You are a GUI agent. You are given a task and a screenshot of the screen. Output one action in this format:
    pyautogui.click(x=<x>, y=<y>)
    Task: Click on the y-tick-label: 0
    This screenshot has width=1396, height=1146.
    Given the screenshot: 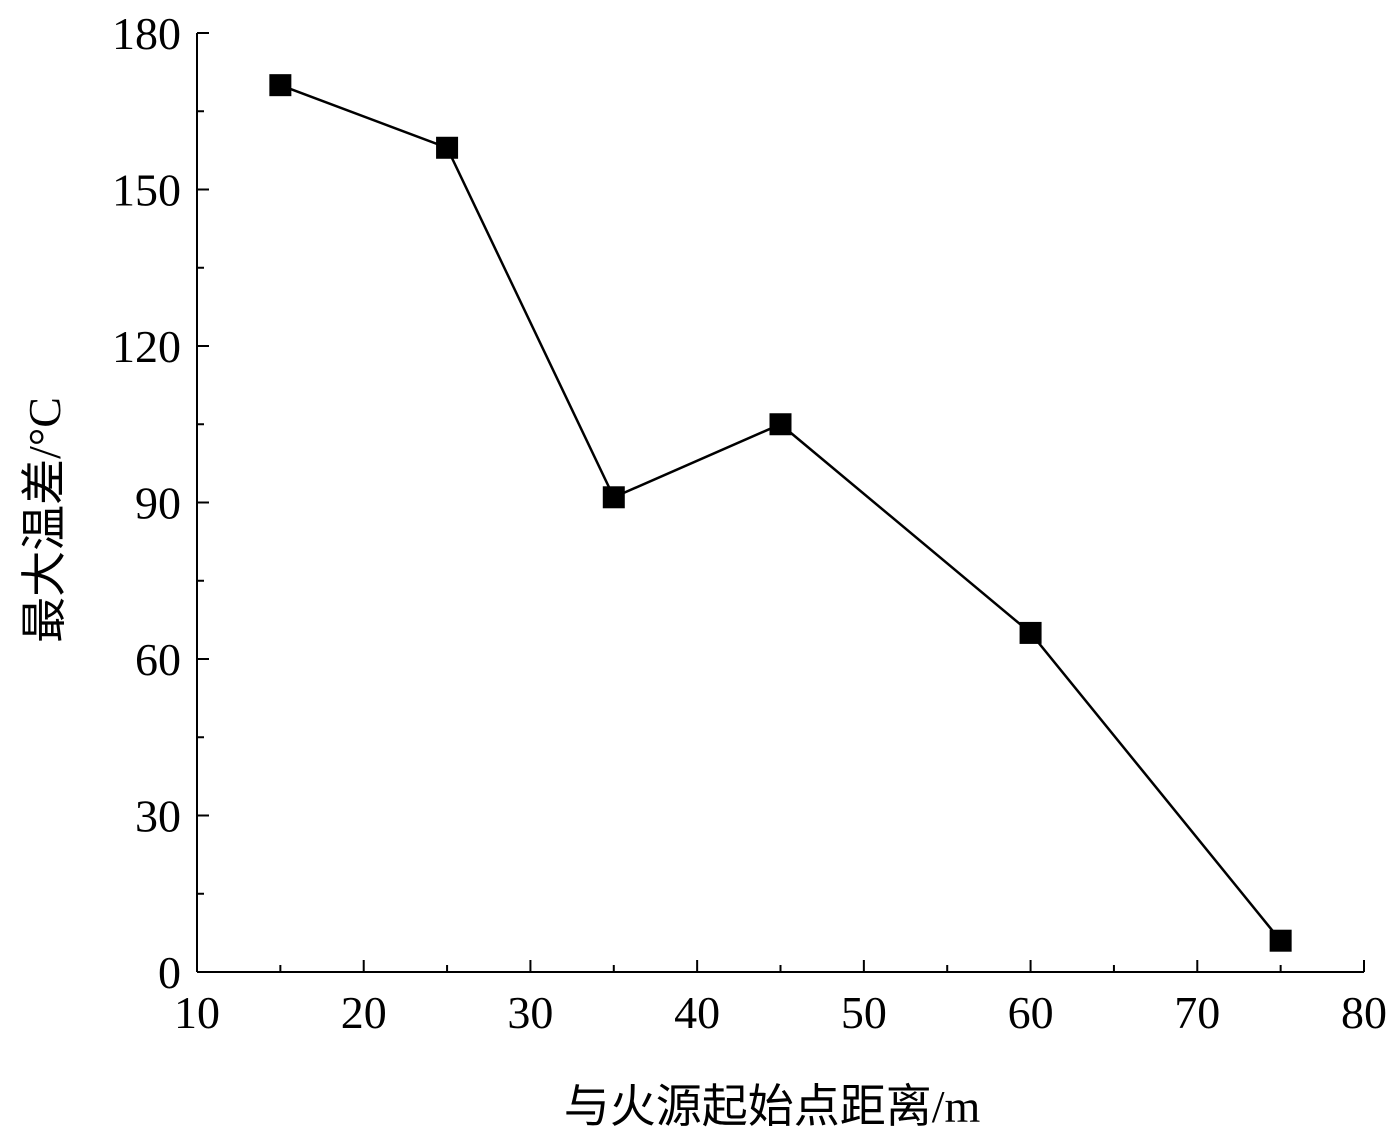 What is the action you would take?
    pyautogui.click(x=169, y=972)
    